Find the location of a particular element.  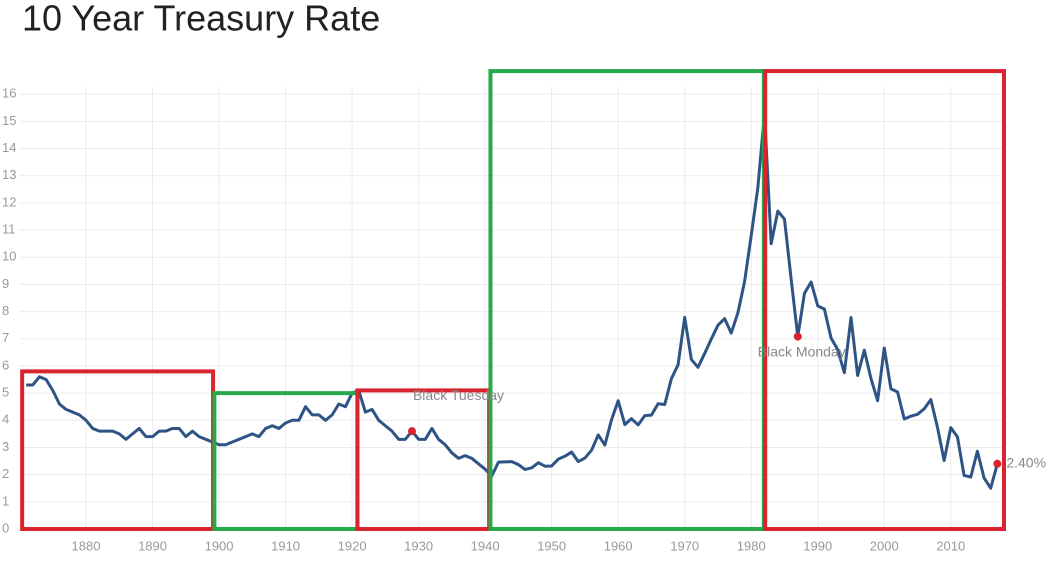

x-tick-label: 1900 is located at coordinates (219, 545).